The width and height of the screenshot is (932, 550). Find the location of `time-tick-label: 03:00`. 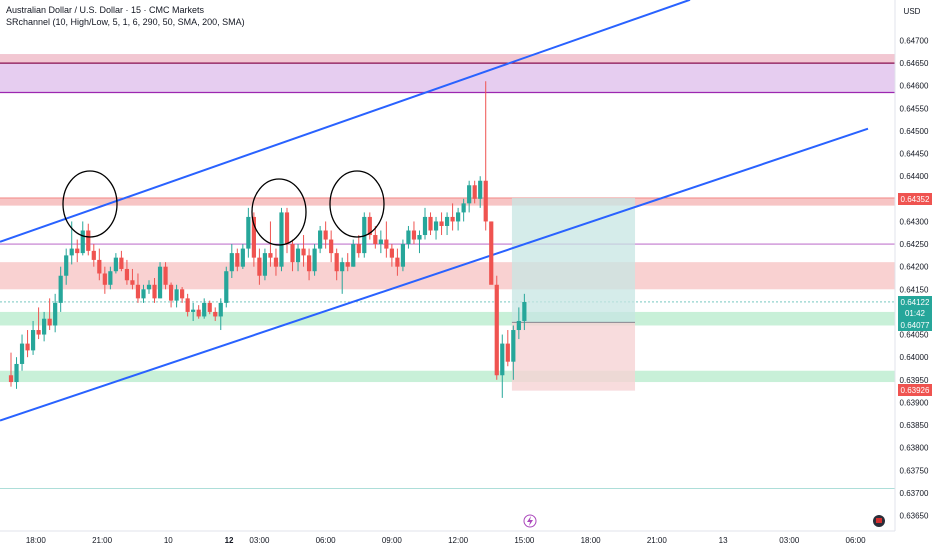

time-tick-label: 03:00 is located at coordinates (259, 540).